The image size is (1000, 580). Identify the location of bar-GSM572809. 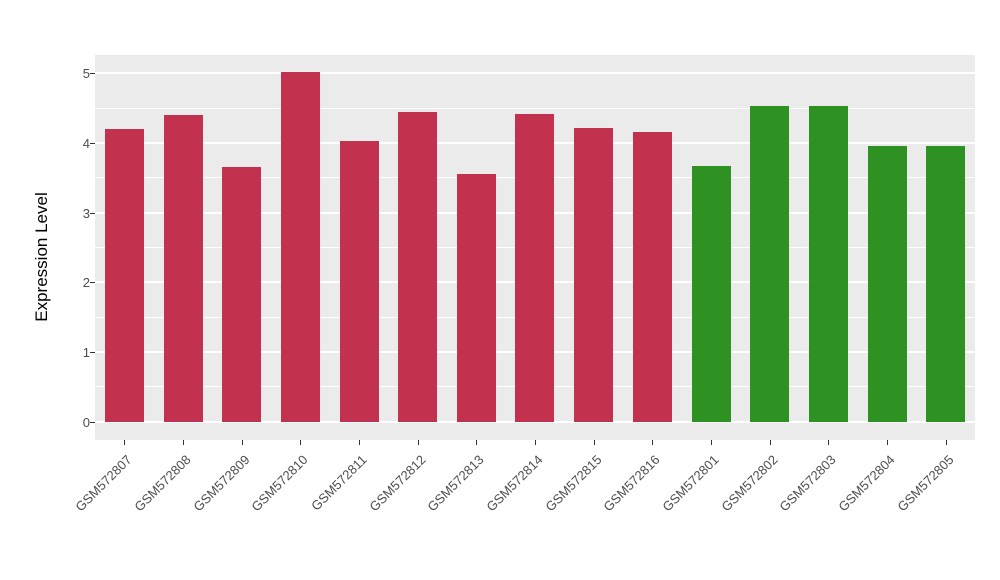
(241, 294).